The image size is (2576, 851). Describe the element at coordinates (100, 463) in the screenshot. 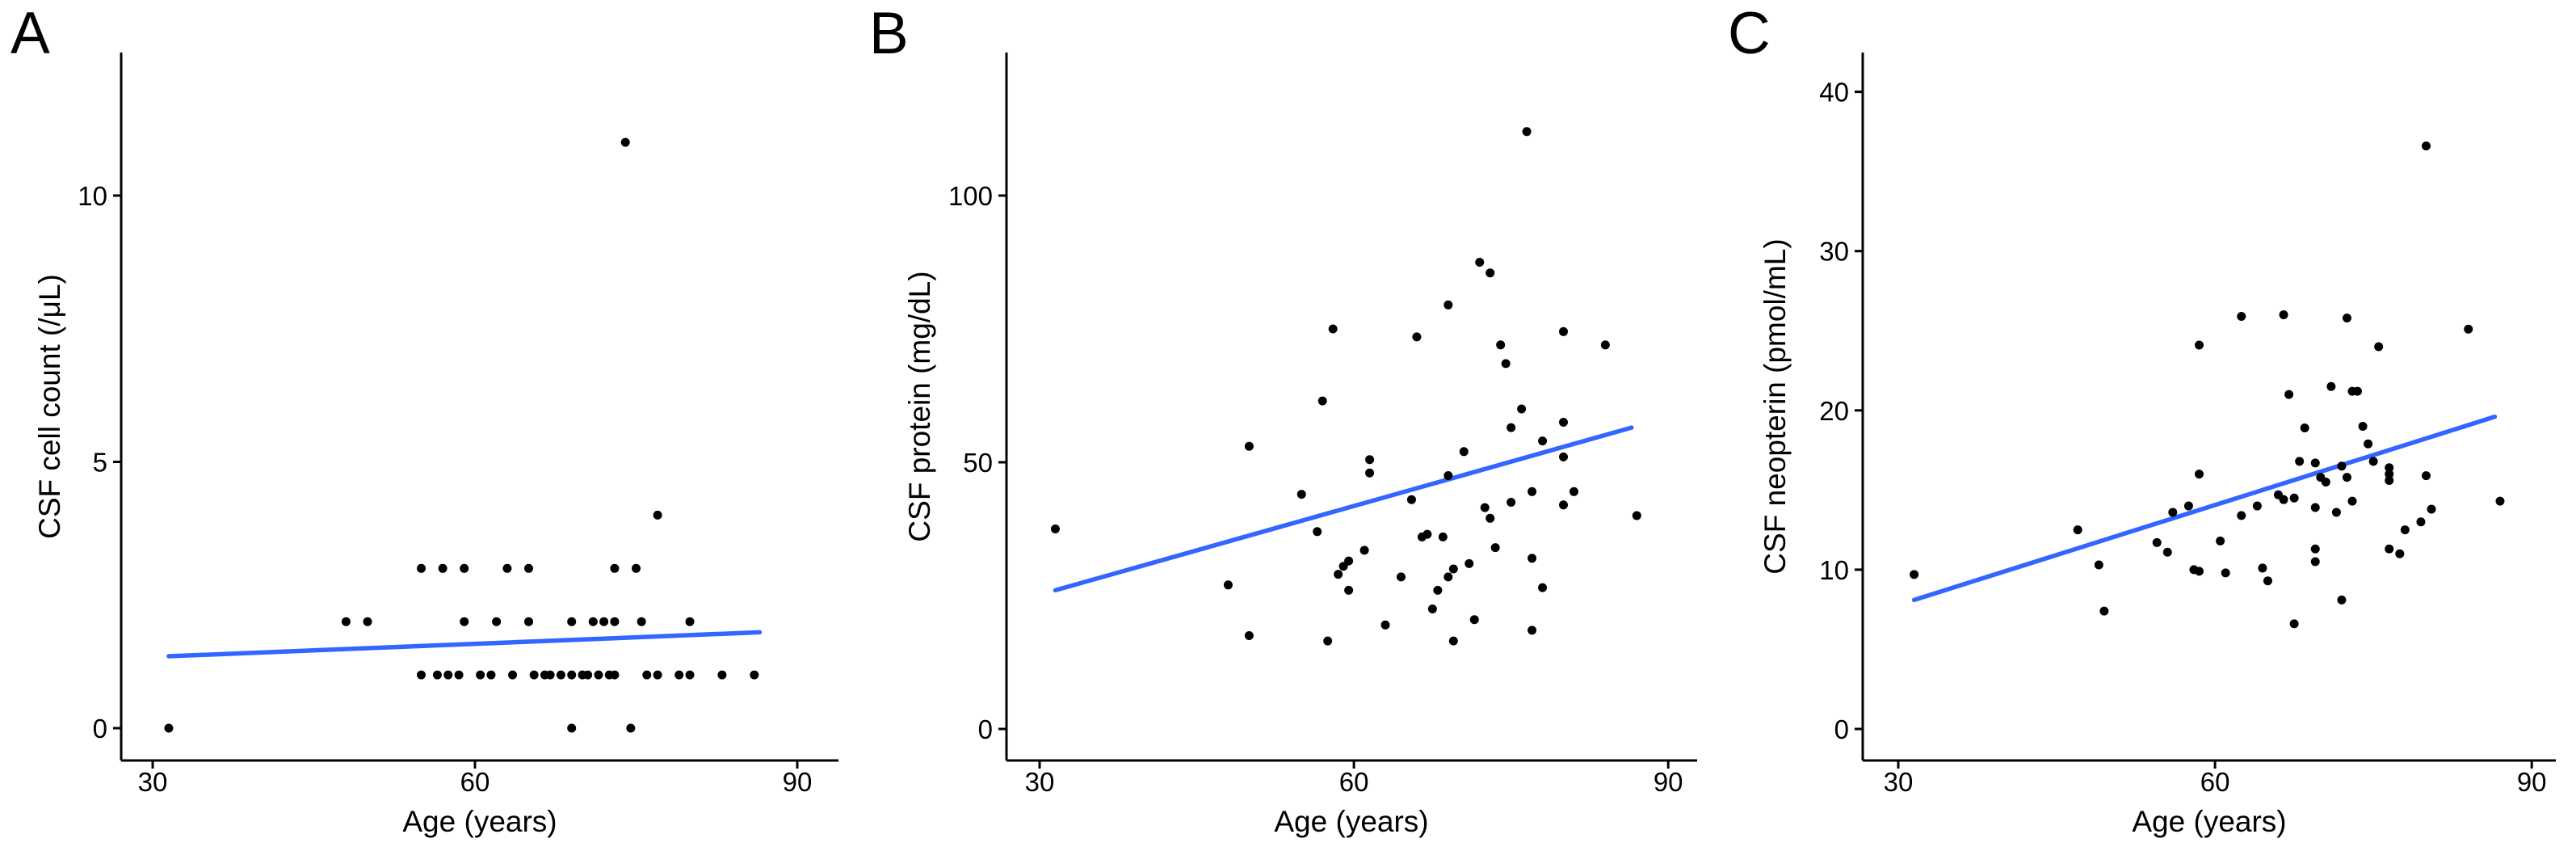

I see `y-tick-label: 5` at that location.